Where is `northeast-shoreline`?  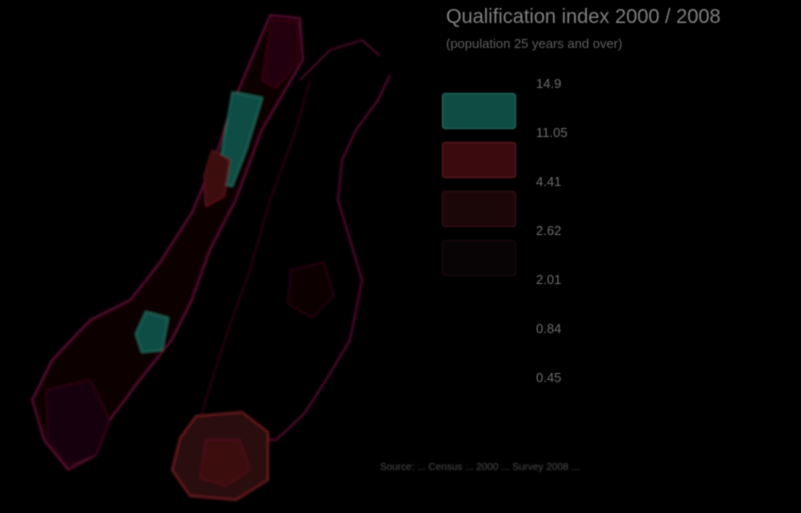 northeast-shoreline is located at coordinates (340, 59).